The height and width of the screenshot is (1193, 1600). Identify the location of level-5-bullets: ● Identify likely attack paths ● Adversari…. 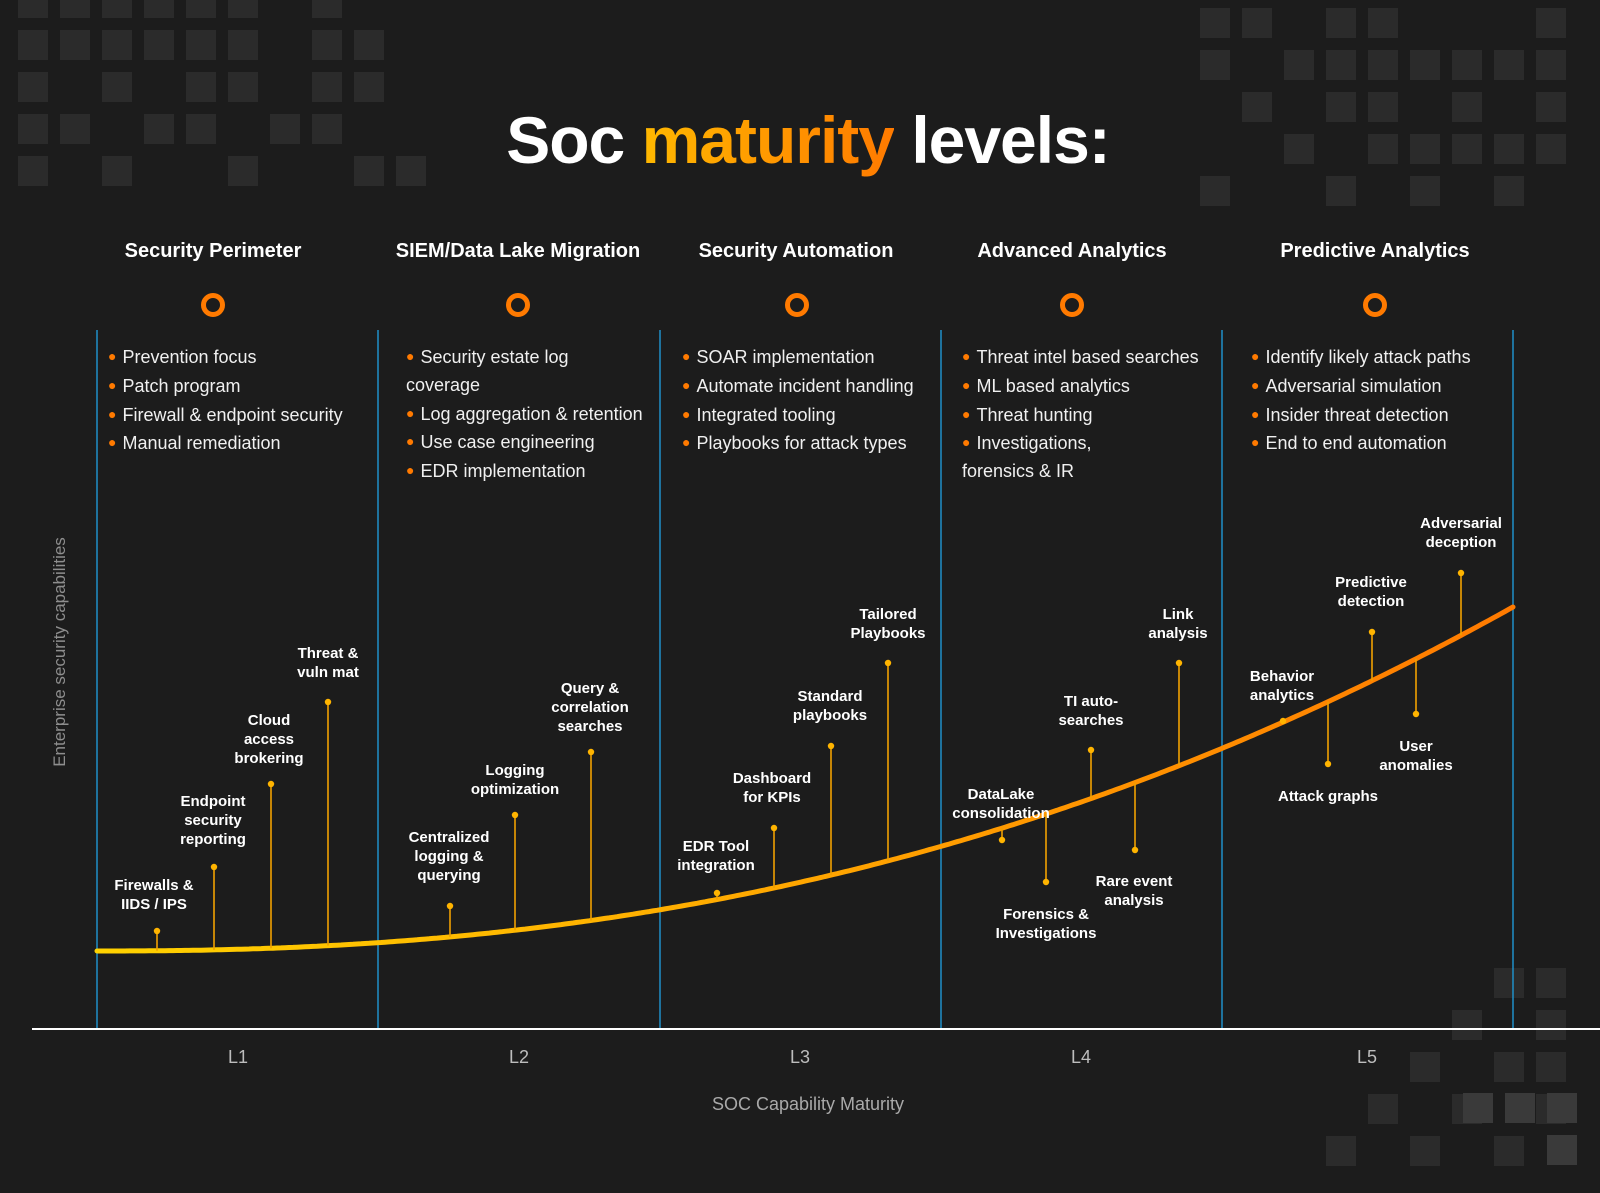
(1391, 400).